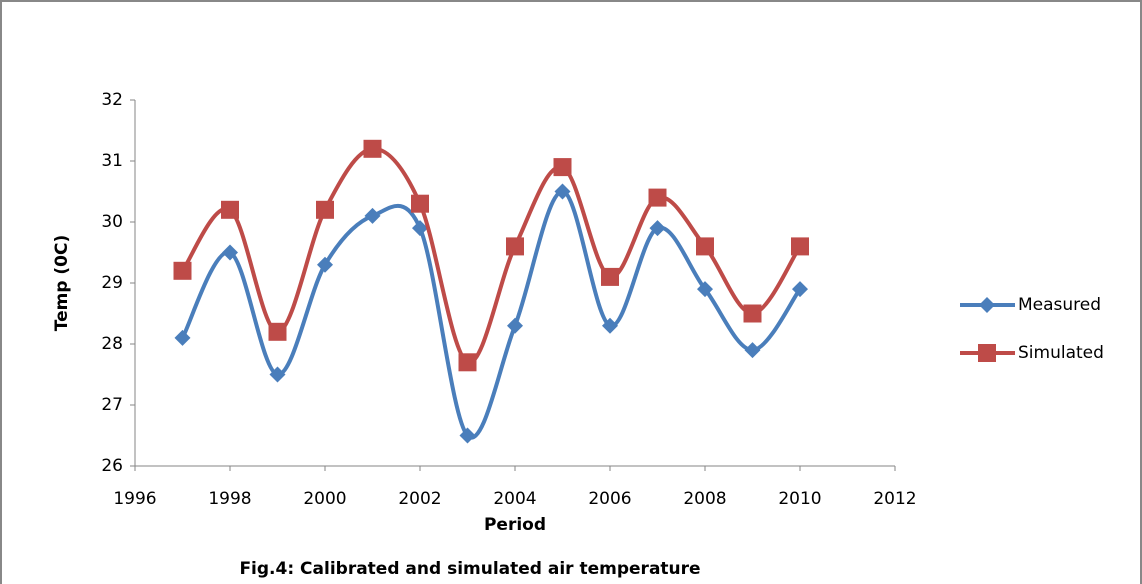 This screenshot has height=584, width=1142. What do you see at coordinates (894, 499) in the screenshot?
I see `x-tick-label: 2012` at bounding box center [894, 499].